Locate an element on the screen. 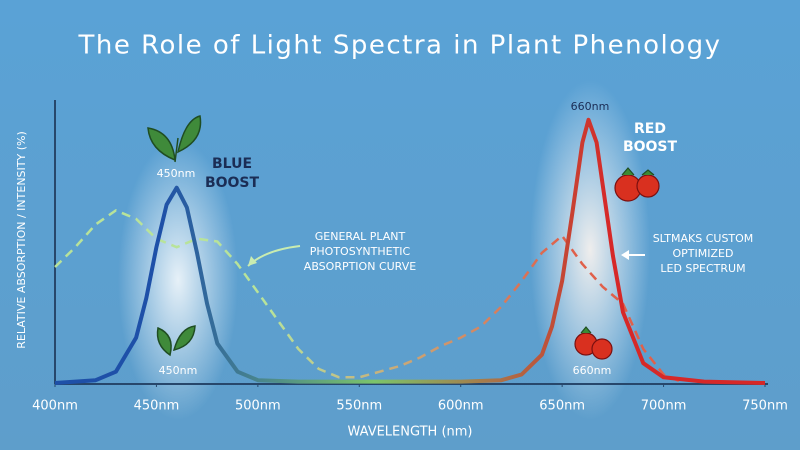  annotation: RED is located at coordinates (650, 129).